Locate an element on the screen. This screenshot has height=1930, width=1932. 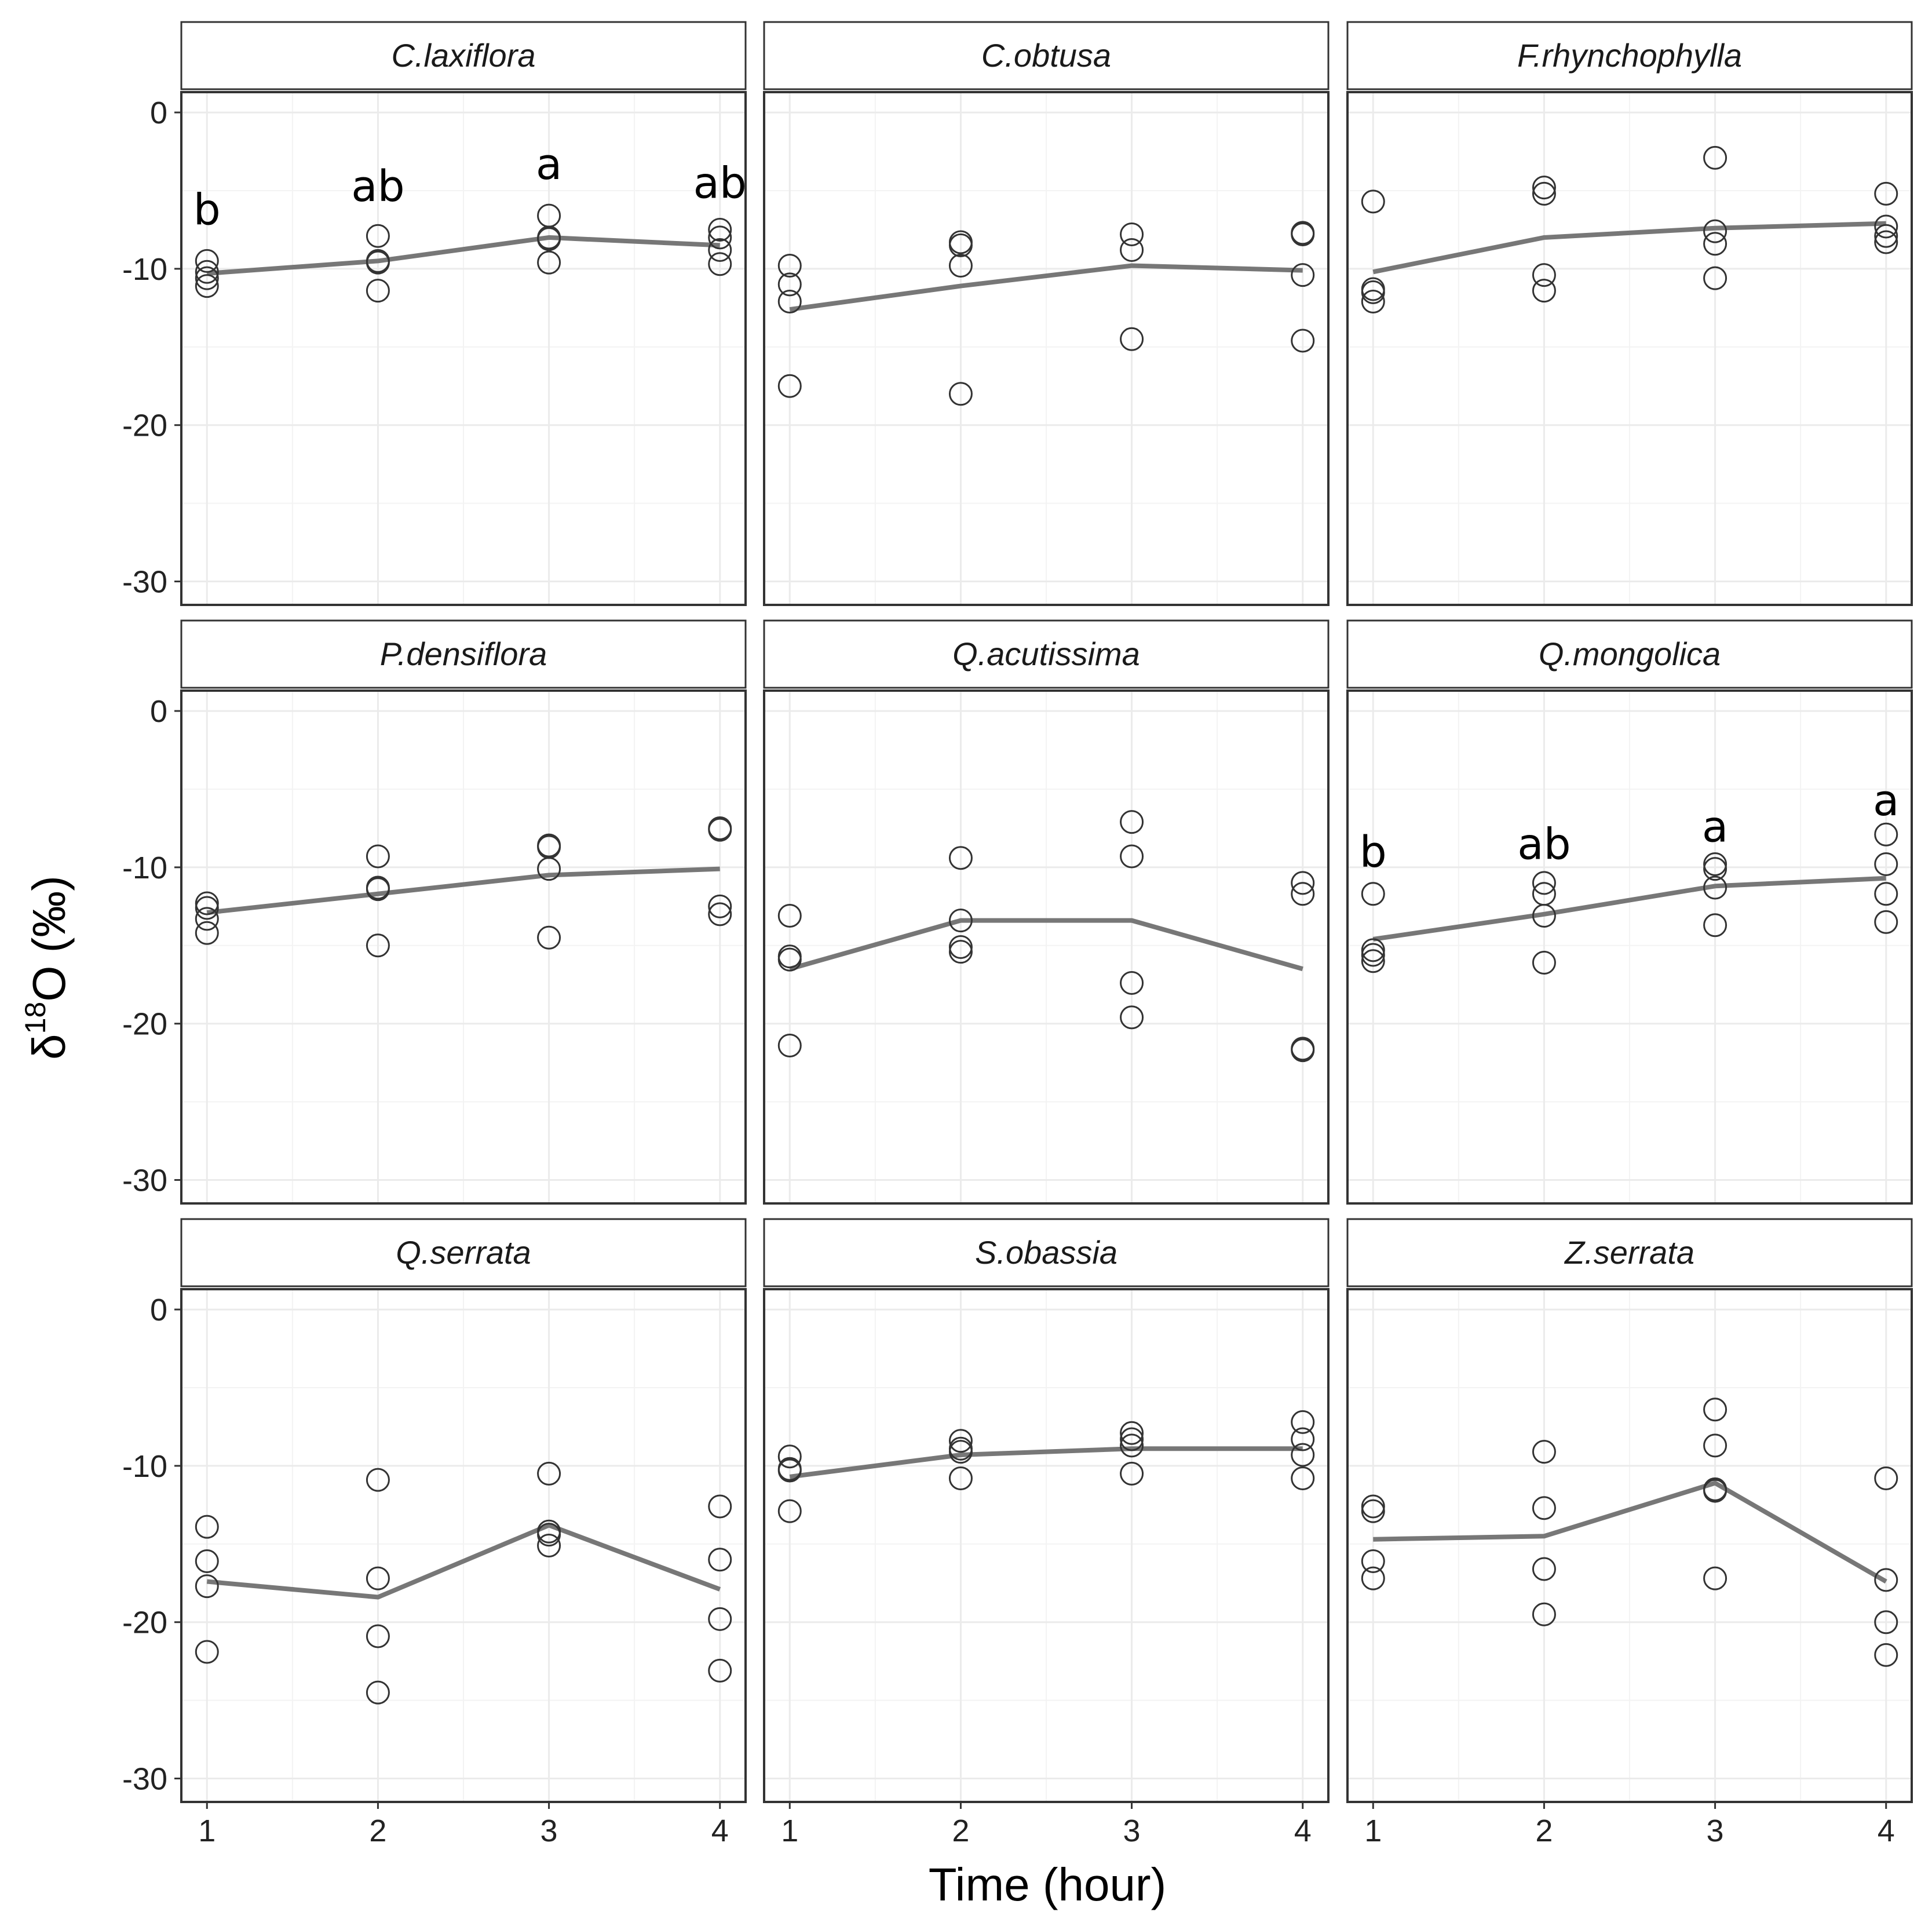
facet-q-serrata: Q.serrata 0 -10 -20 -30 1 2 3 4 is located at coordinates (435, 1533).